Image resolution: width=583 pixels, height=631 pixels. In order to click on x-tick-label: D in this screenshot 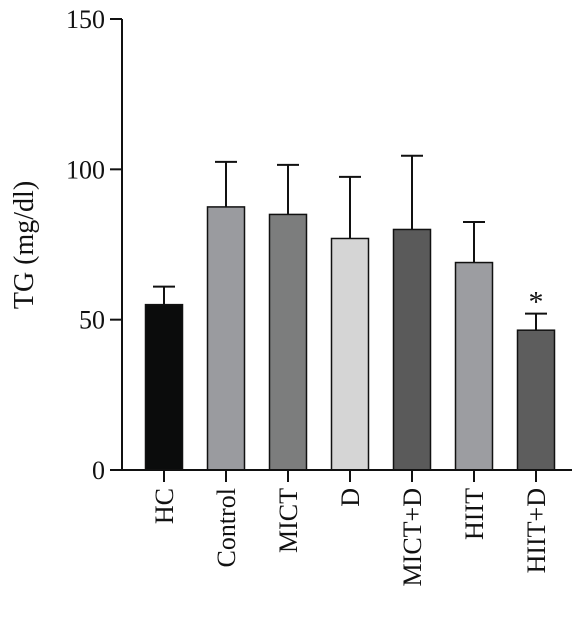, I will do `click(350, 497)`.